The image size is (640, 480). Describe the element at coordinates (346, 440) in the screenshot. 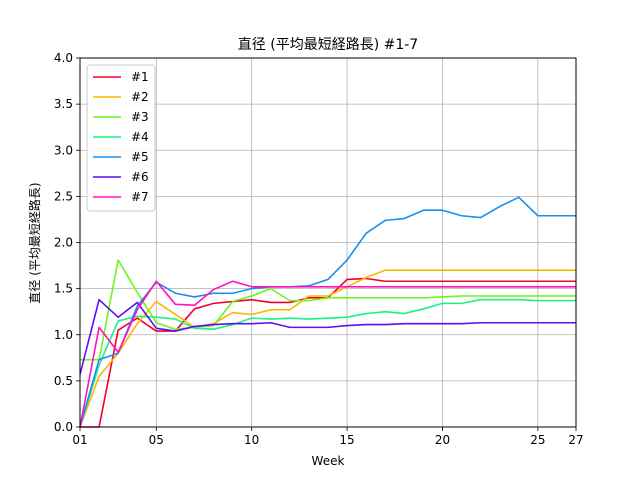

I see `x-tick-label: 15` at that location.